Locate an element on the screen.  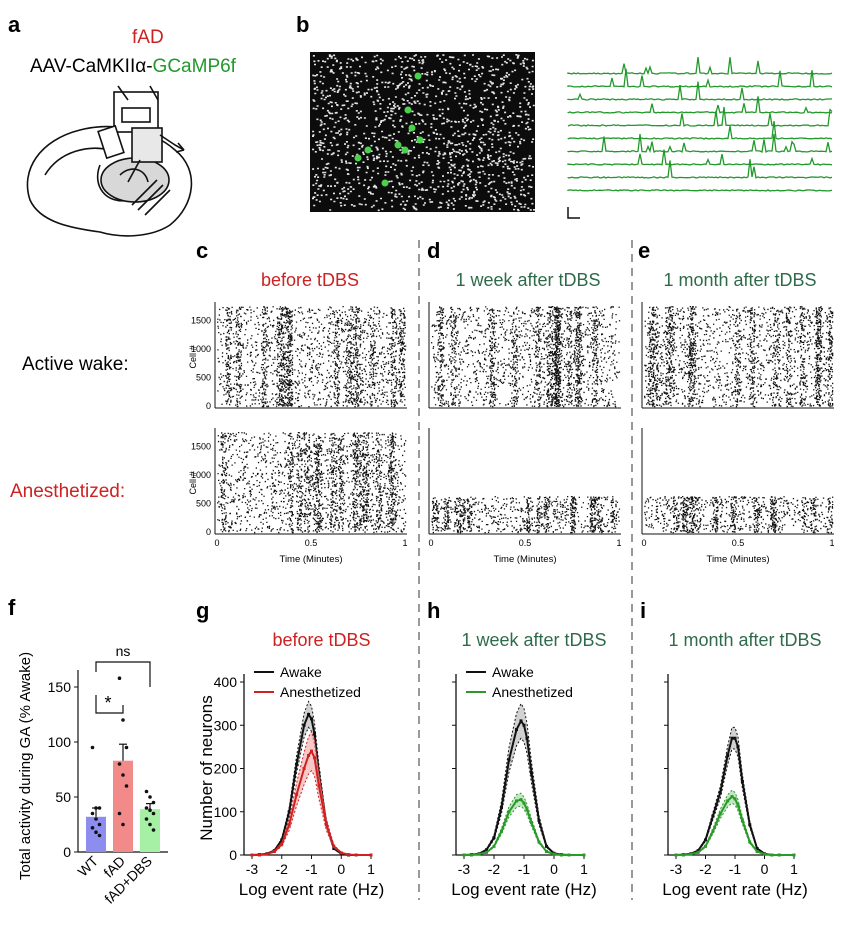
fad-label: fAD is located at coordinates (148, 37).